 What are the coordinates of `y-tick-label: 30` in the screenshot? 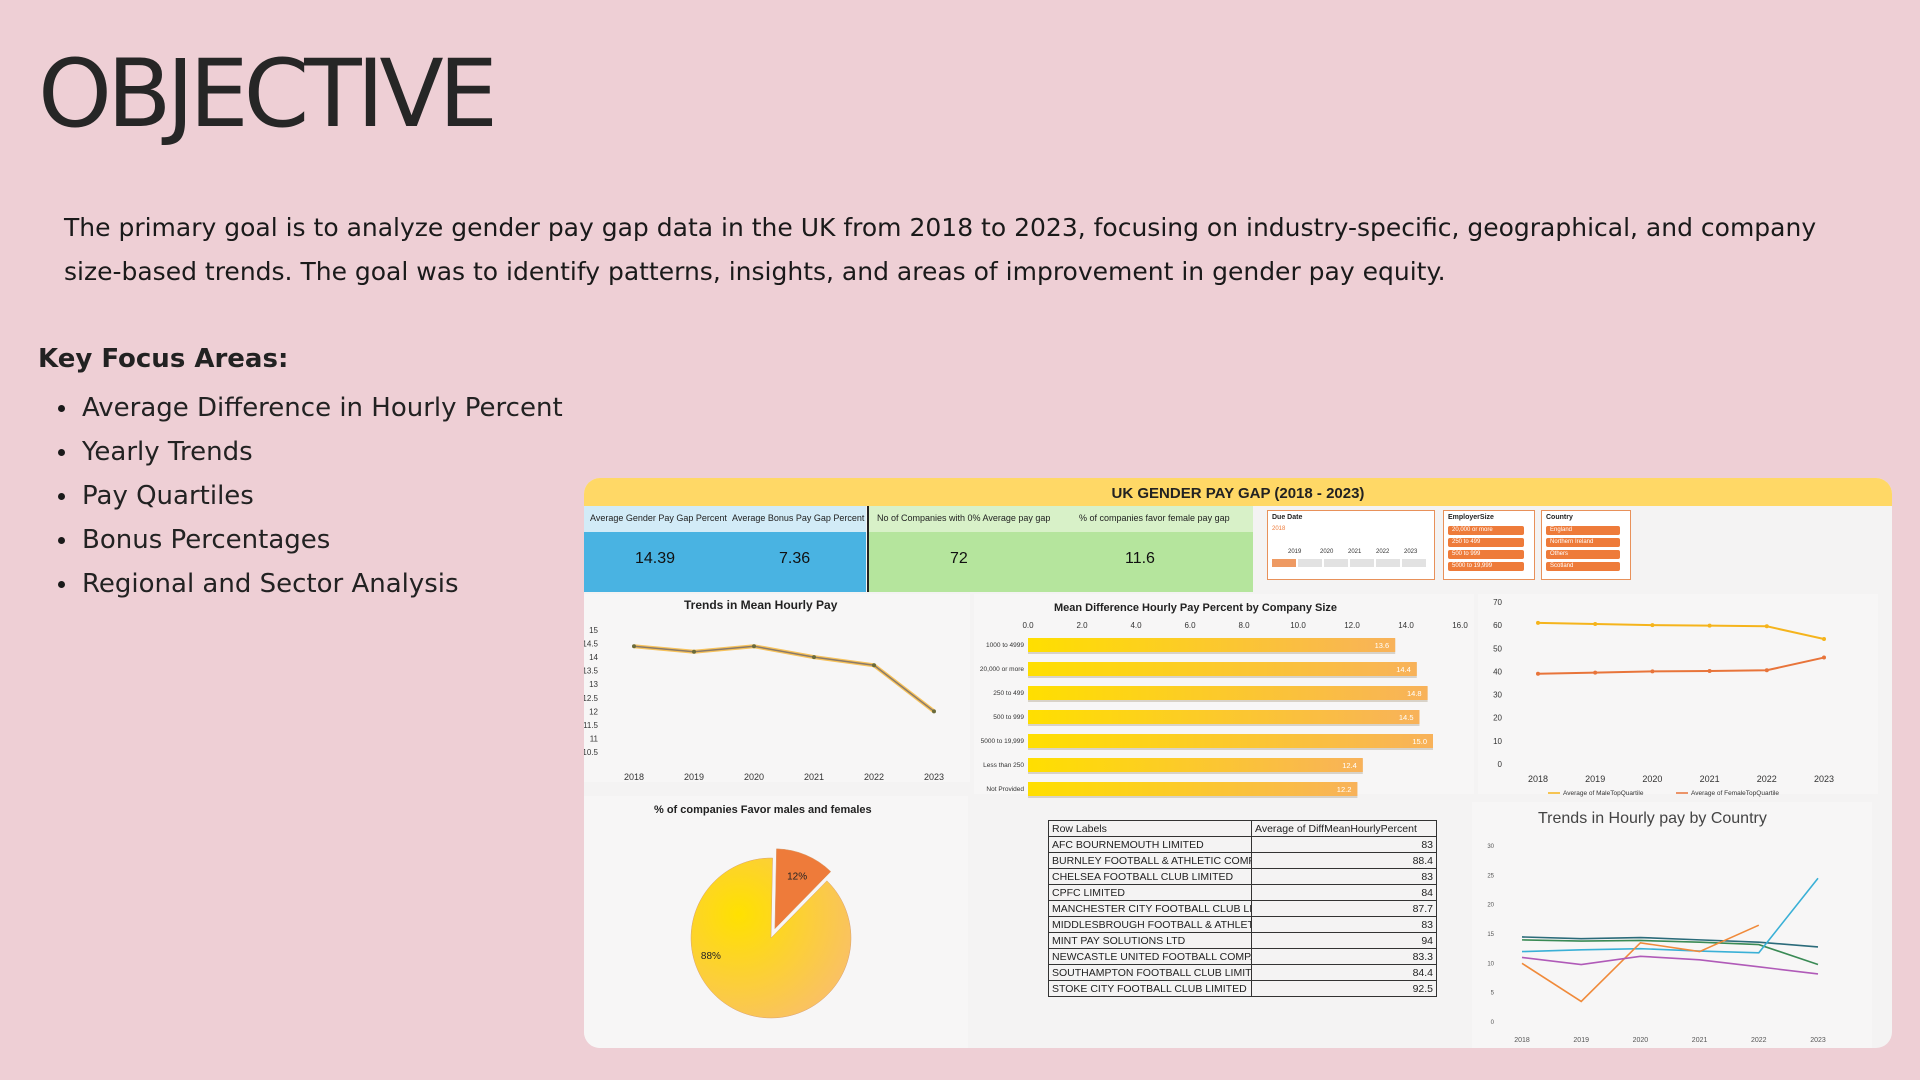 It's located at (1490, 847).